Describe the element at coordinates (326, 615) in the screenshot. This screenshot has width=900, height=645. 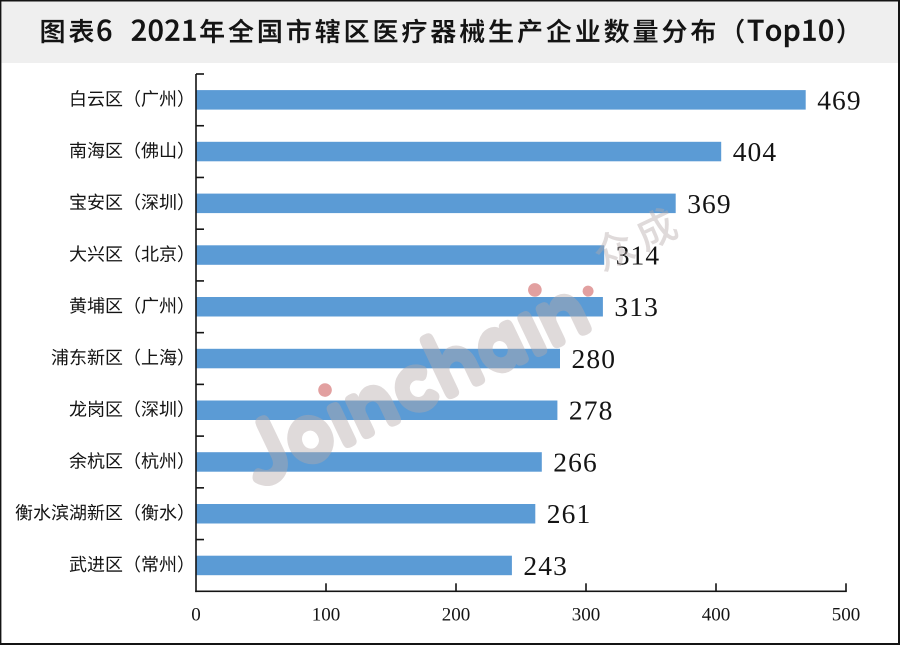
I see `svg-text: 100` at that location.